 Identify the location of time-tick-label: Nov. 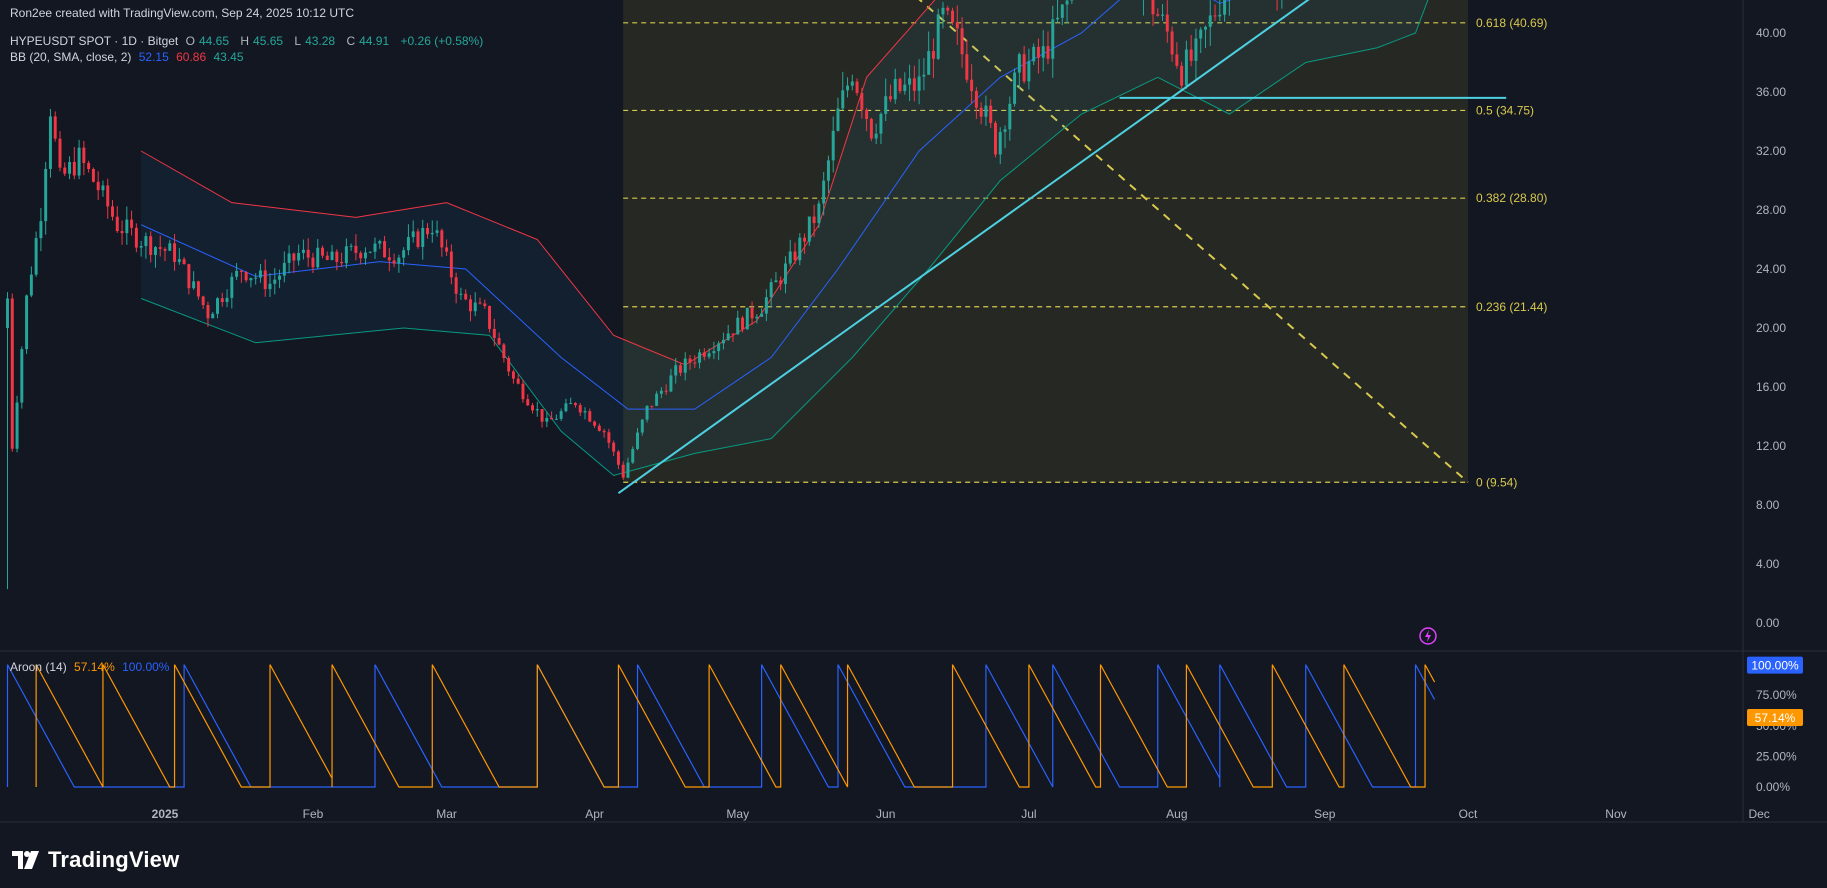
(1615, 814).